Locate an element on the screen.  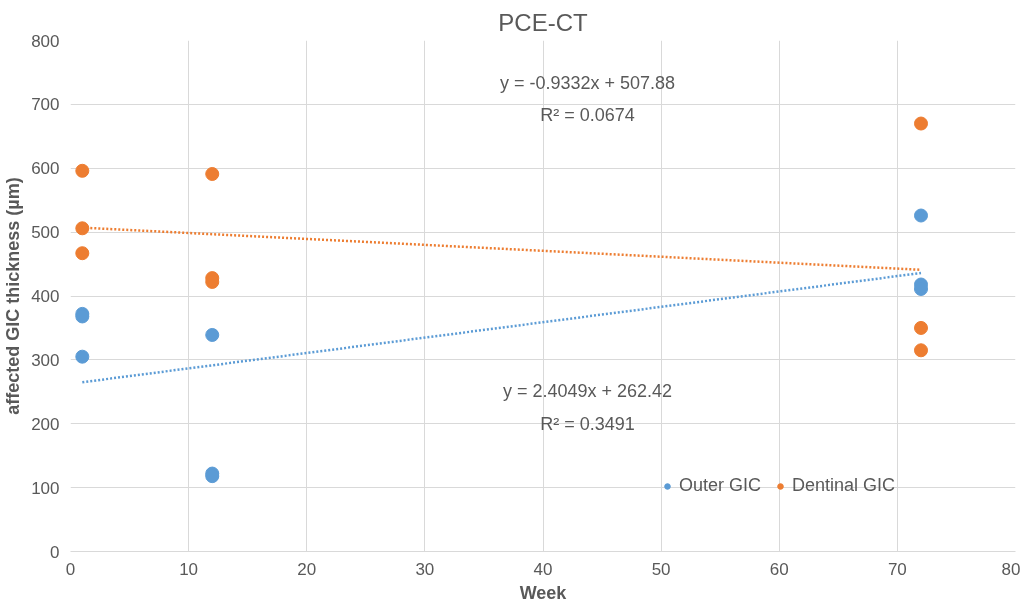
y-tick-label: 200 is located at coordinates (45, 424).